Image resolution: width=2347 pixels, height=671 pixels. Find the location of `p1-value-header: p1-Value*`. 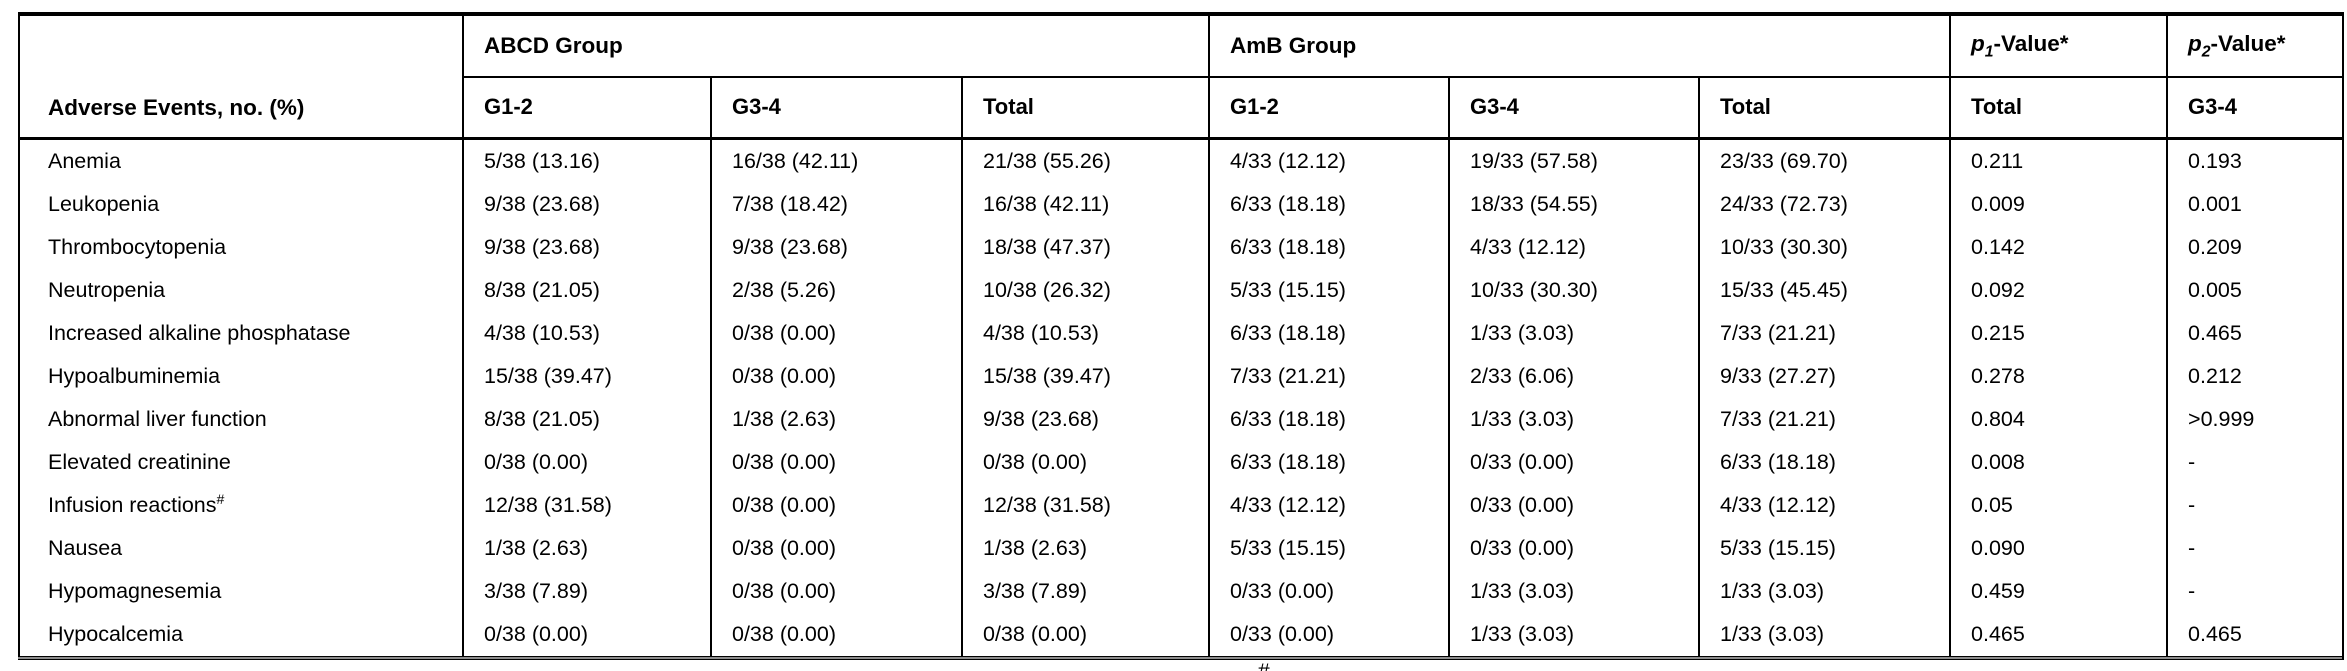

p1-value-header: p1-Value* is located at coordinates (2058, 46).